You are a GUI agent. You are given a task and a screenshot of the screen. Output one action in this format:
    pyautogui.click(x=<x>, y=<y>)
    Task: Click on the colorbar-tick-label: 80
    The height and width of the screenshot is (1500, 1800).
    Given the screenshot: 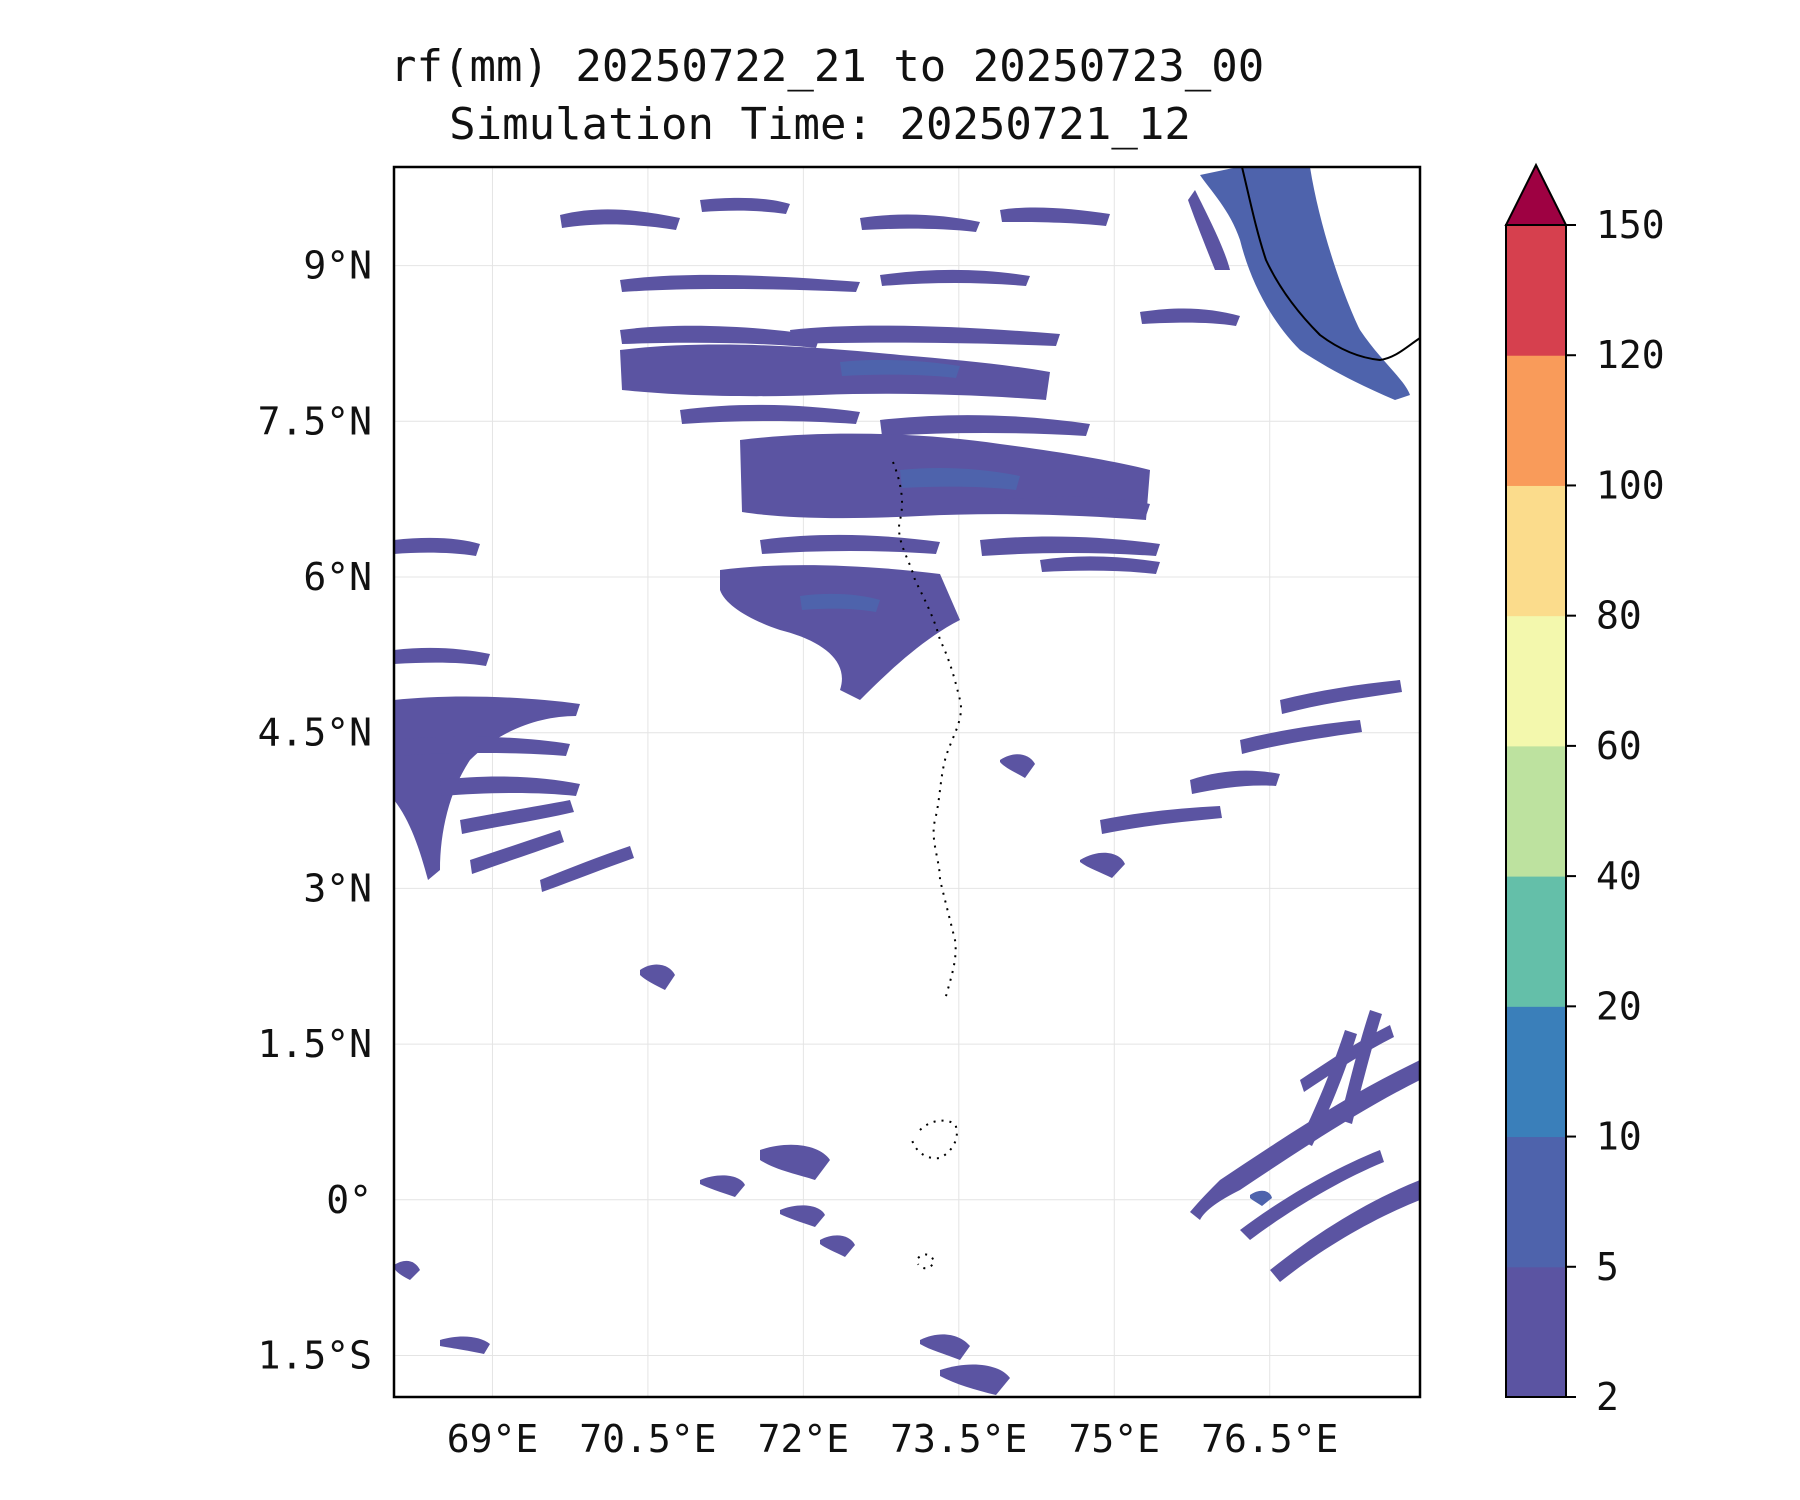 What is the action you would take?
    pyautogui.click(x=1619, y=616)
    